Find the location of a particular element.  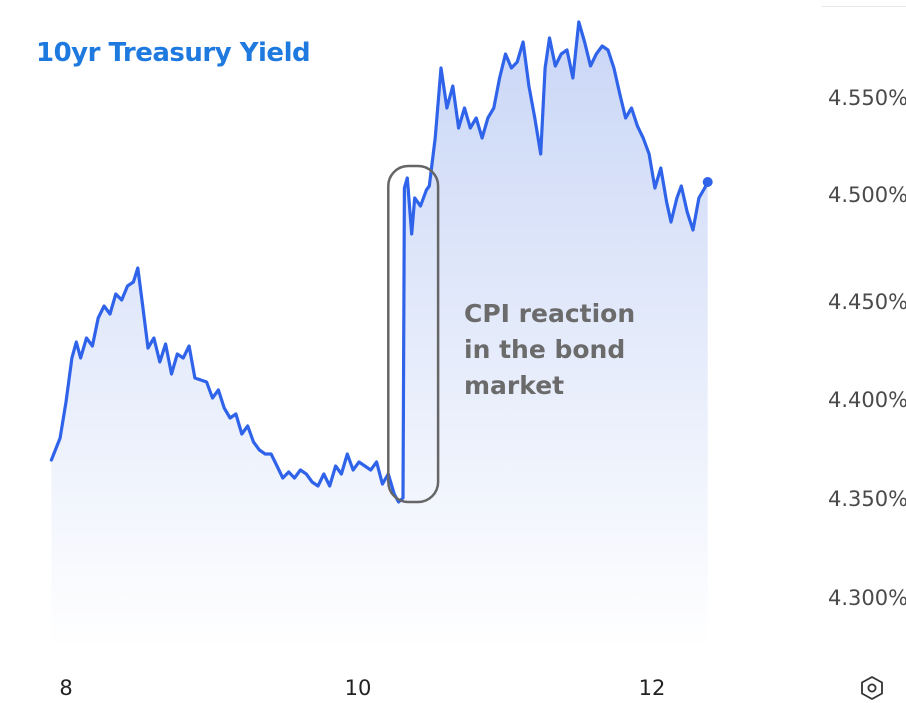

annotation-line: market is located at coordinates (514, 385).